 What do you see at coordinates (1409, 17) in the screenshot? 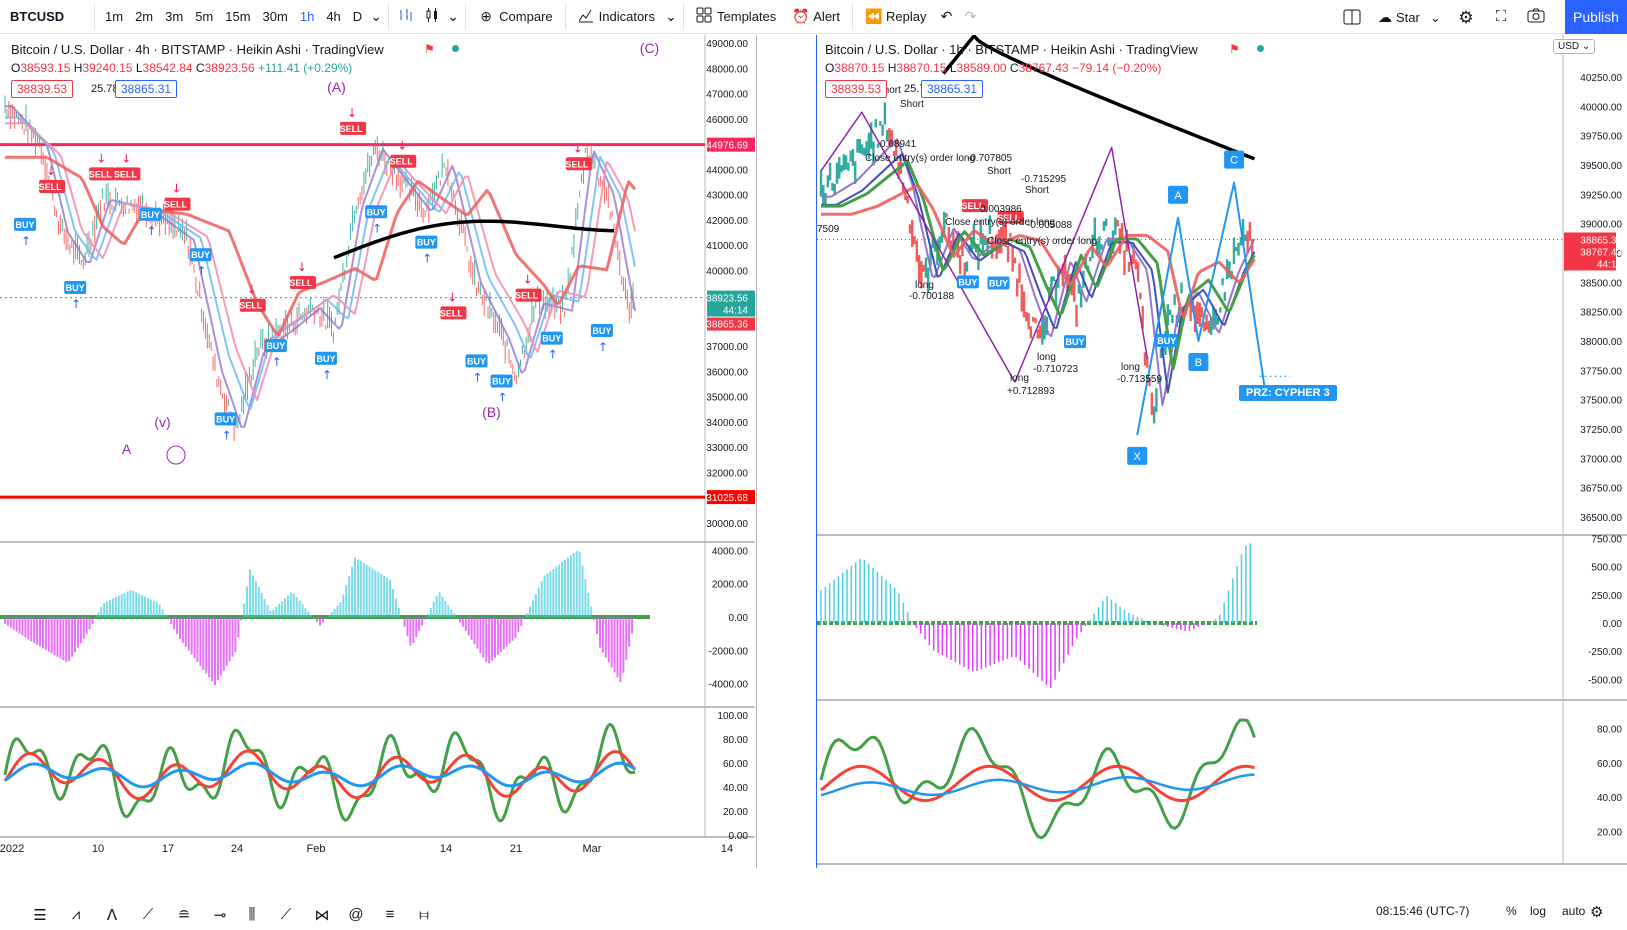
I see `star-button: ☁ Star ⌄` at bounding box center [1409, 17].